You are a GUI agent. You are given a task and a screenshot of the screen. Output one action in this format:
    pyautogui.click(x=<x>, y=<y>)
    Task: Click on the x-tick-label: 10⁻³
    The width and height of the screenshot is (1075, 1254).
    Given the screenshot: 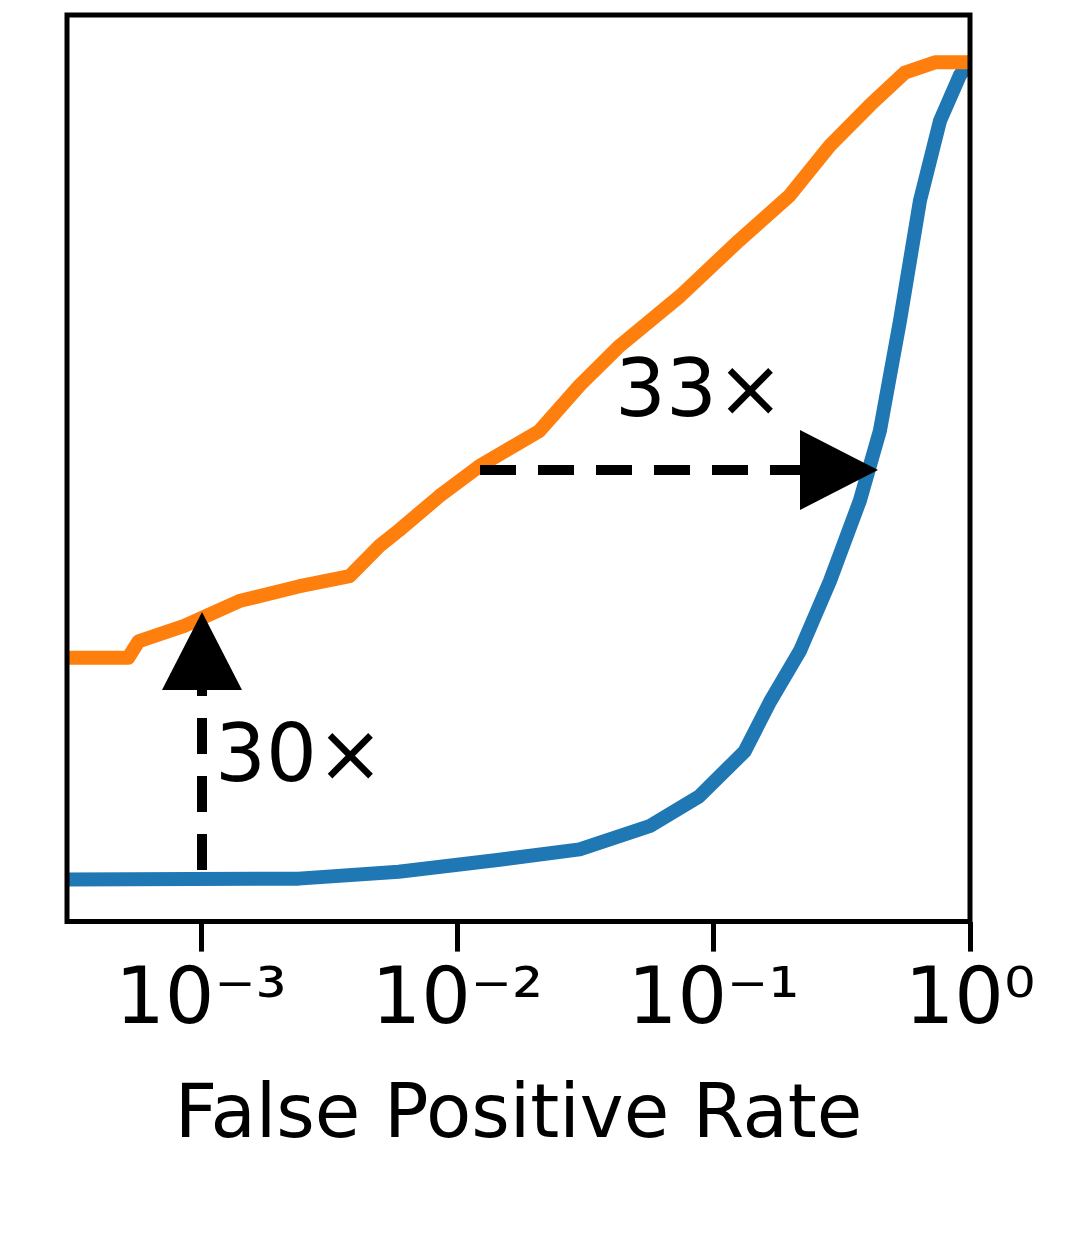 What is the action you would take?
    pyautogui.click(x=201, y=995)
    